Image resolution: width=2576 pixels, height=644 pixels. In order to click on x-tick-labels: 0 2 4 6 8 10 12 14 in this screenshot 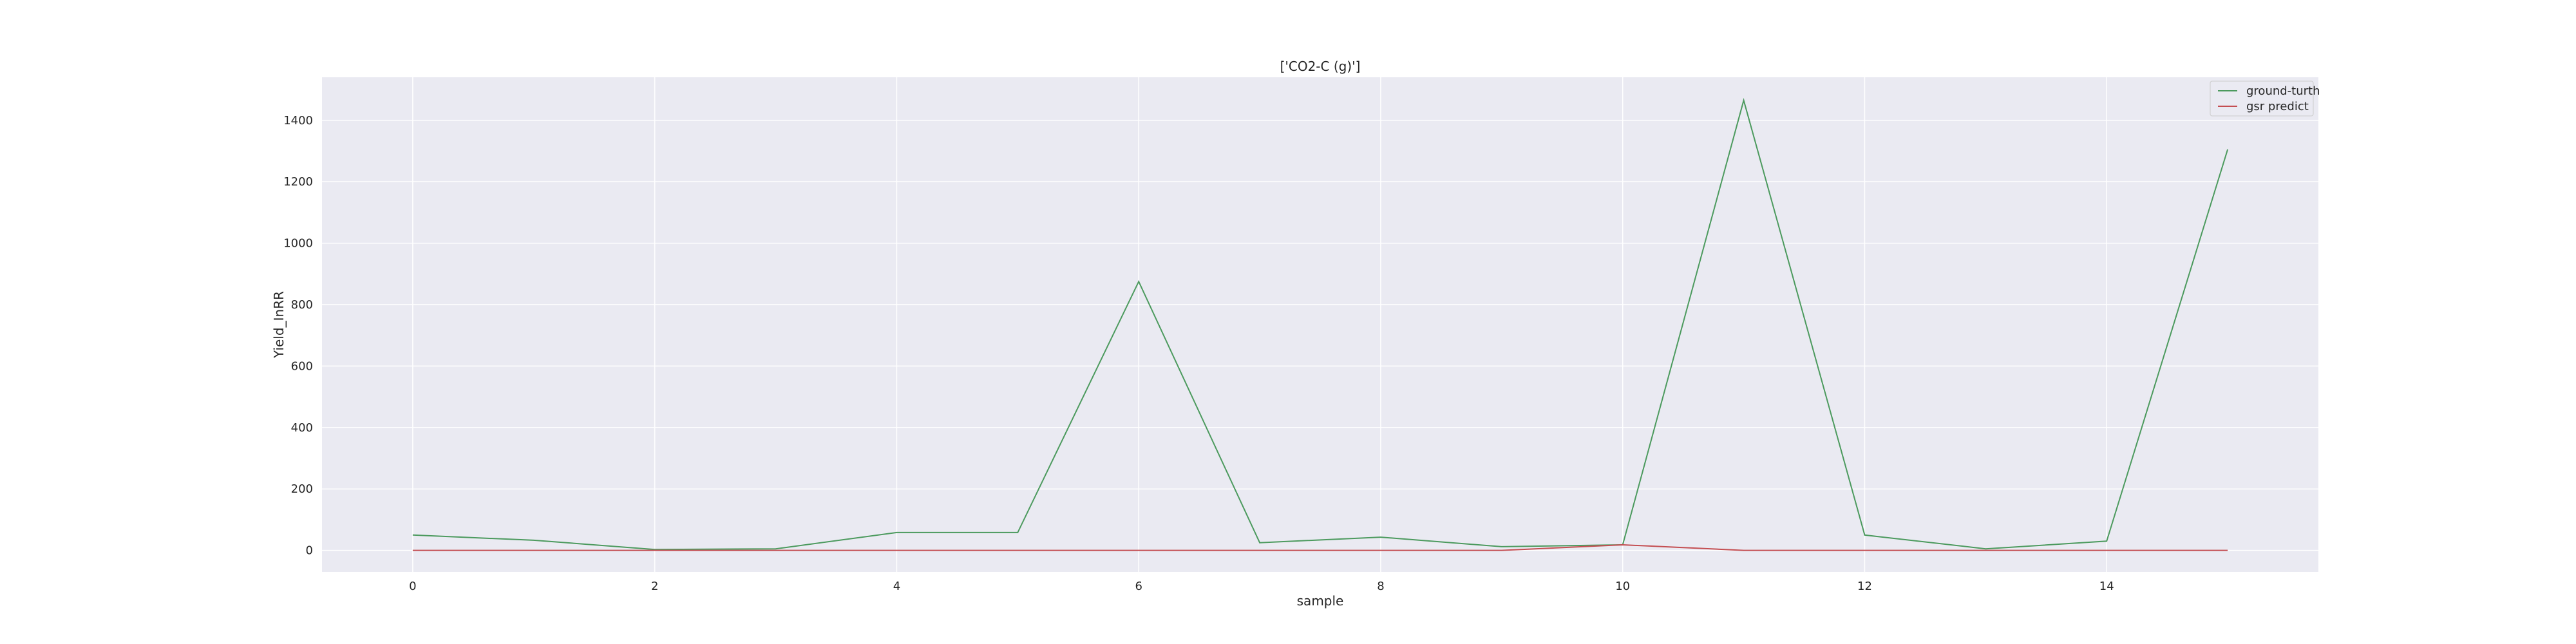, I will do `click(1261, 587)`.